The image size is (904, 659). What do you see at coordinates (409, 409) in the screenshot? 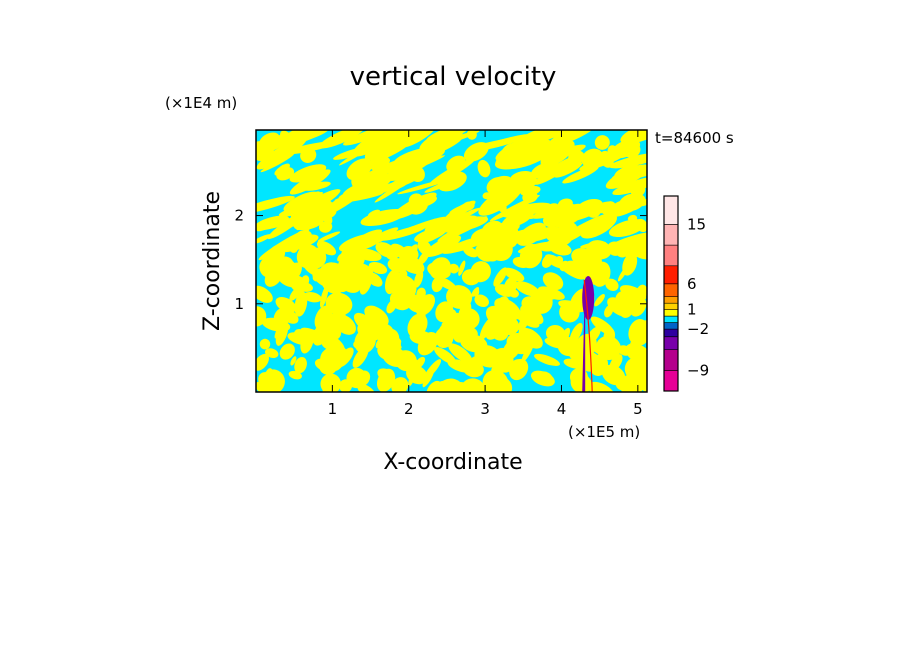
I see `x-tick-label: 2` at bounding box center [409, 409].